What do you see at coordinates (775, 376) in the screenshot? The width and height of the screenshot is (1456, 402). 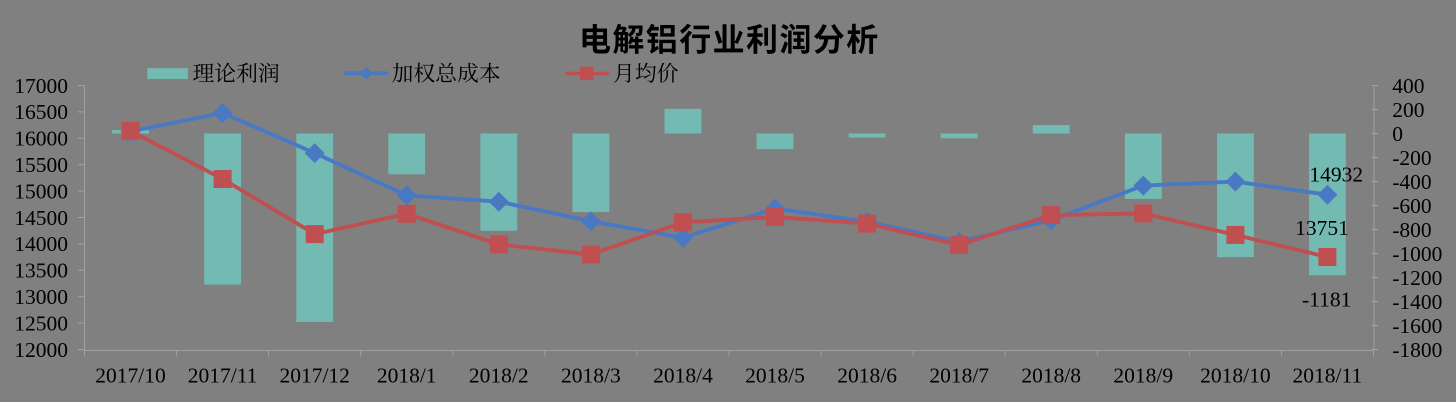 I see `svg-text: 2018/5` at bounding box center [775, 376].